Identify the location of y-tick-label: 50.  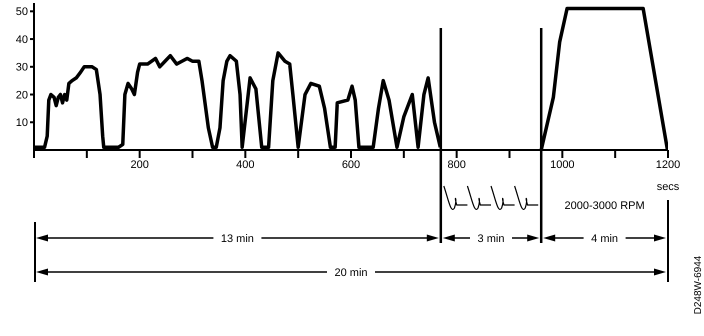
(22, 12).